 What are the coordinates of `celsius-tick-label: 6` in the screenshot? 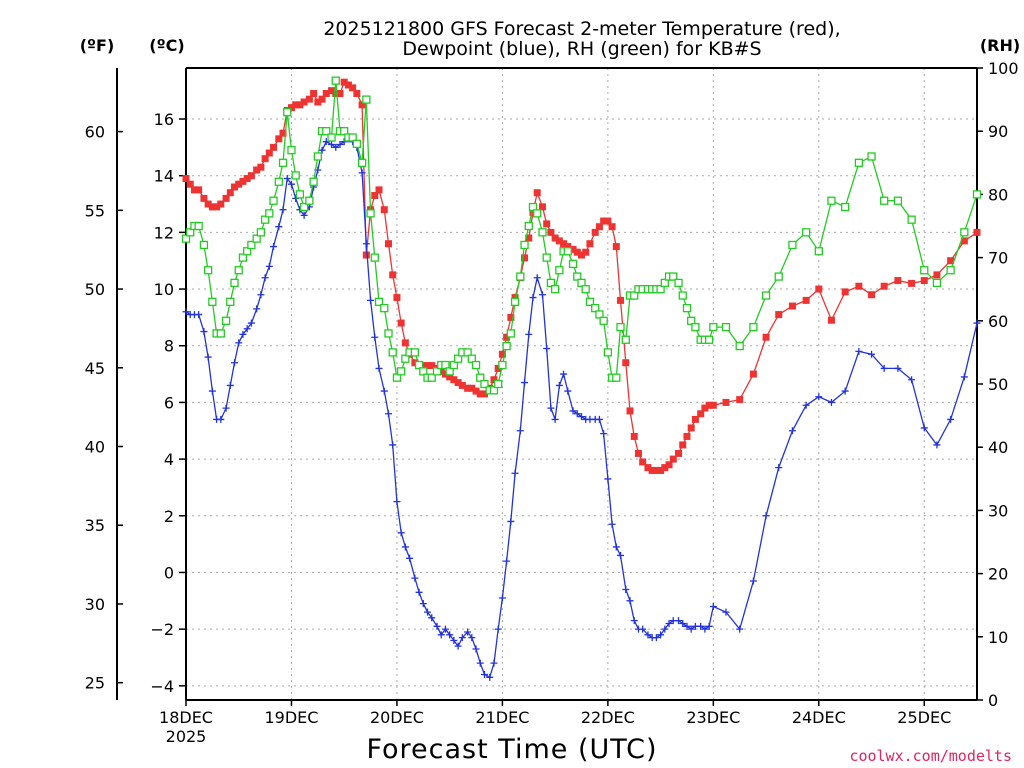 It's located at (169, 402).